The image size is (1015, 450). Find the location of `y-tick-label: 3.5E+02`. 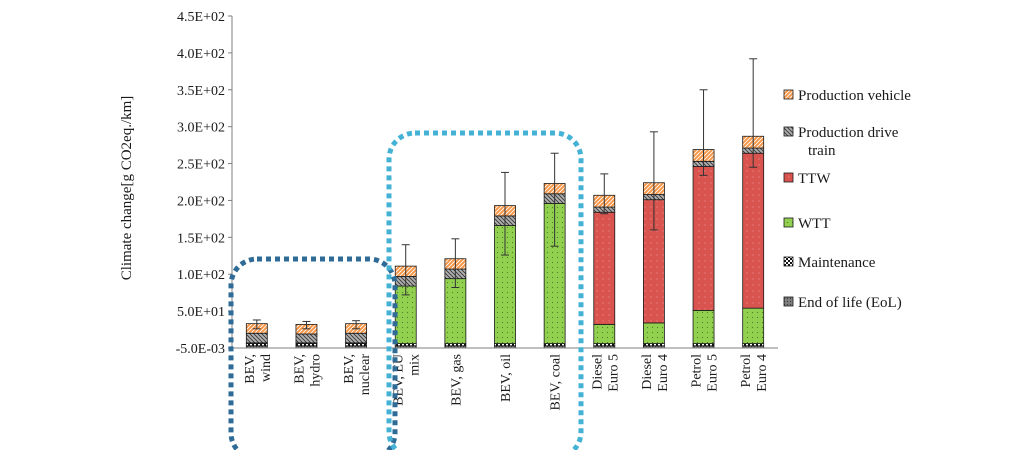

y-tick-label: 3.5E+02 is located at coordinates (201, 91).